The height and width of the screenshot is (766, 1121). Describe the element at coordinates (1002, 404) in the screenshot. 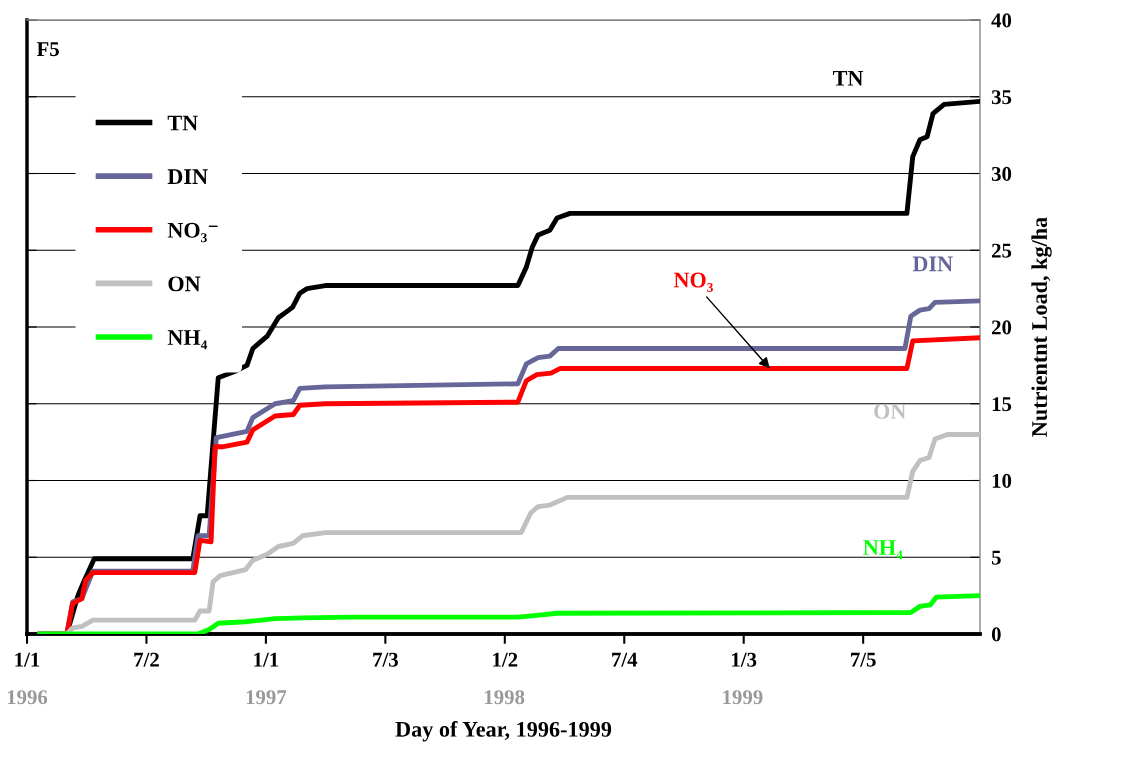

I see `y-tick-label: 15` at that location.